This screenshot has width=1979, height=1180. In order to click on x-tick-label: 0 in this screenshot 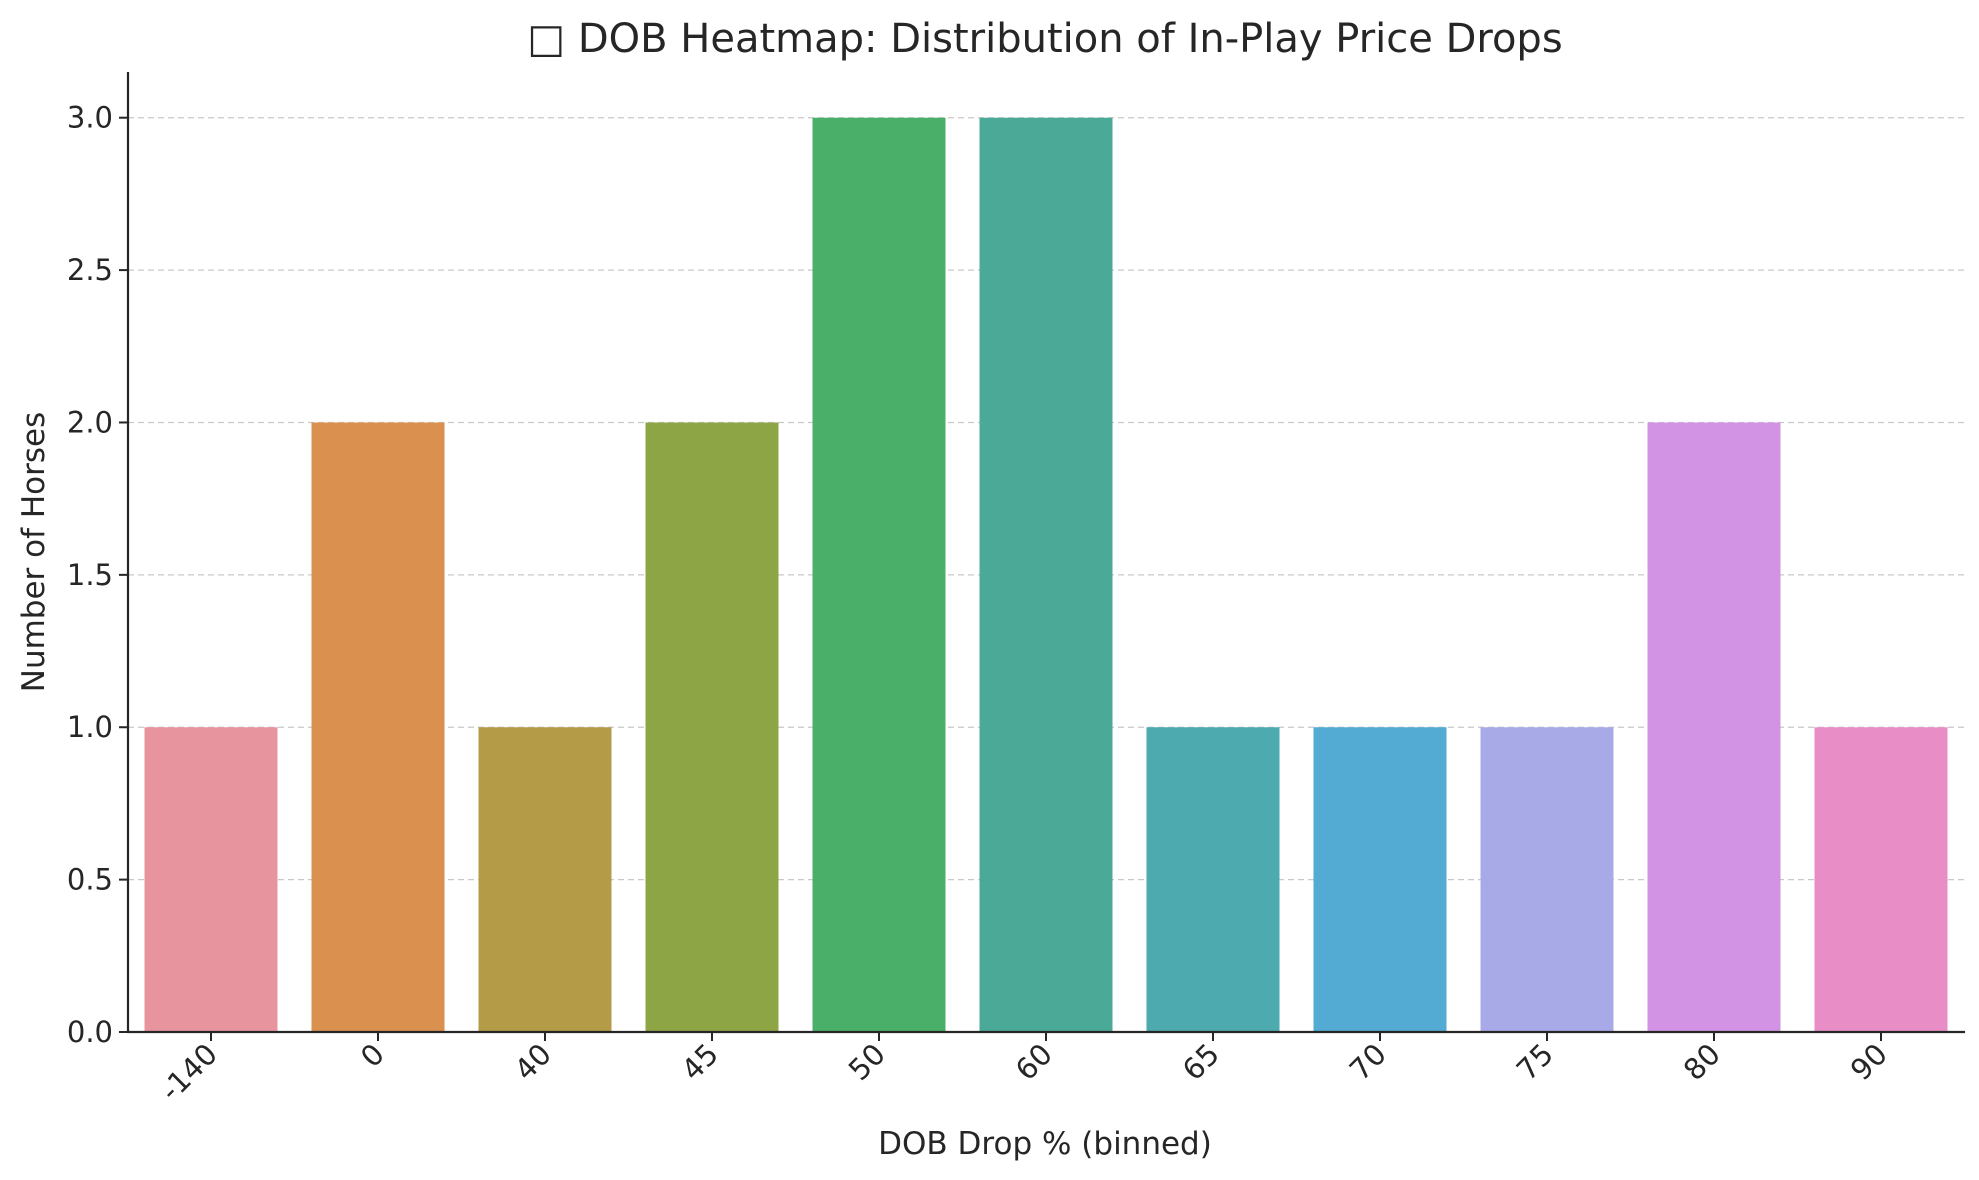, I will do `click(372, 1055)`.